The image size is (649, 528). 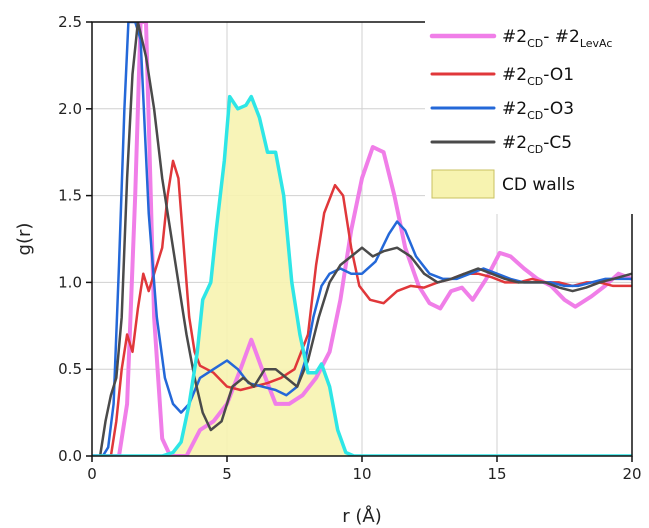 I want to click on legend-mid: -O3, so click(x=558, y=109).